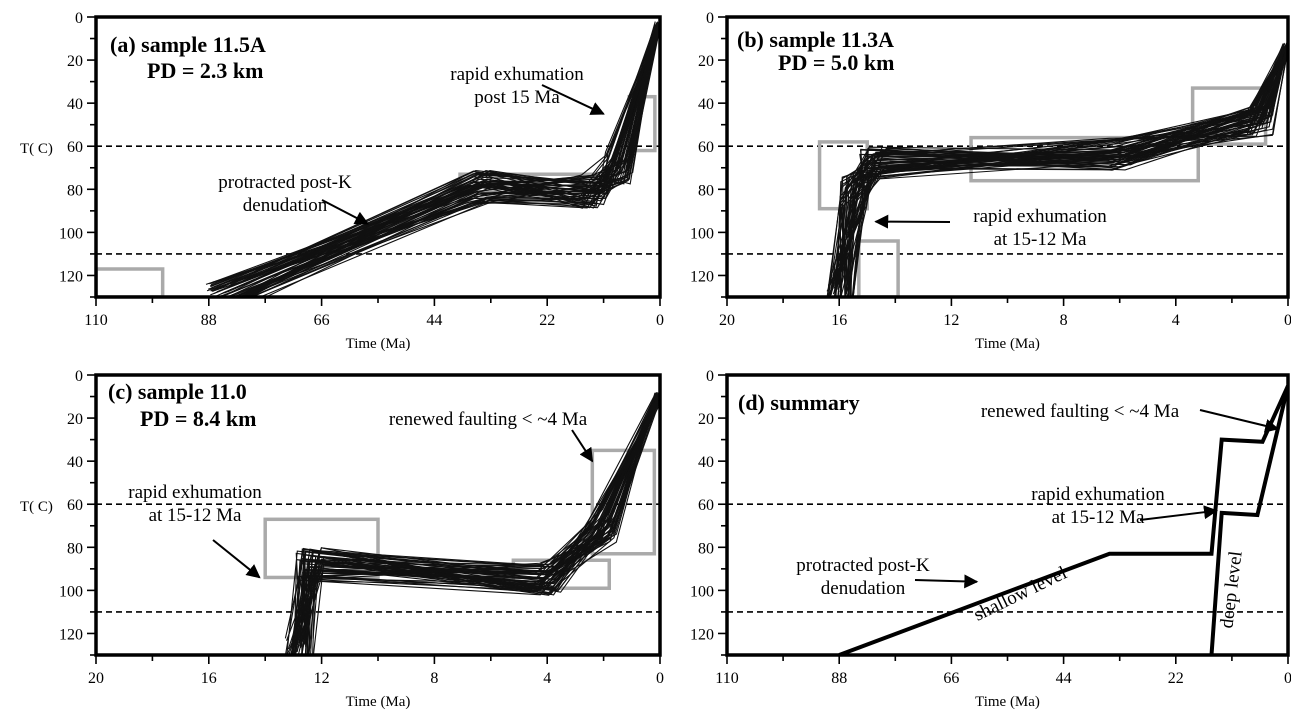 The height and width of the screenshot is (711, 1291). What do you see at coordinates (1248, 520) in the screenshot?
I see `series-deep-level` at bounding box center [1248, 520].